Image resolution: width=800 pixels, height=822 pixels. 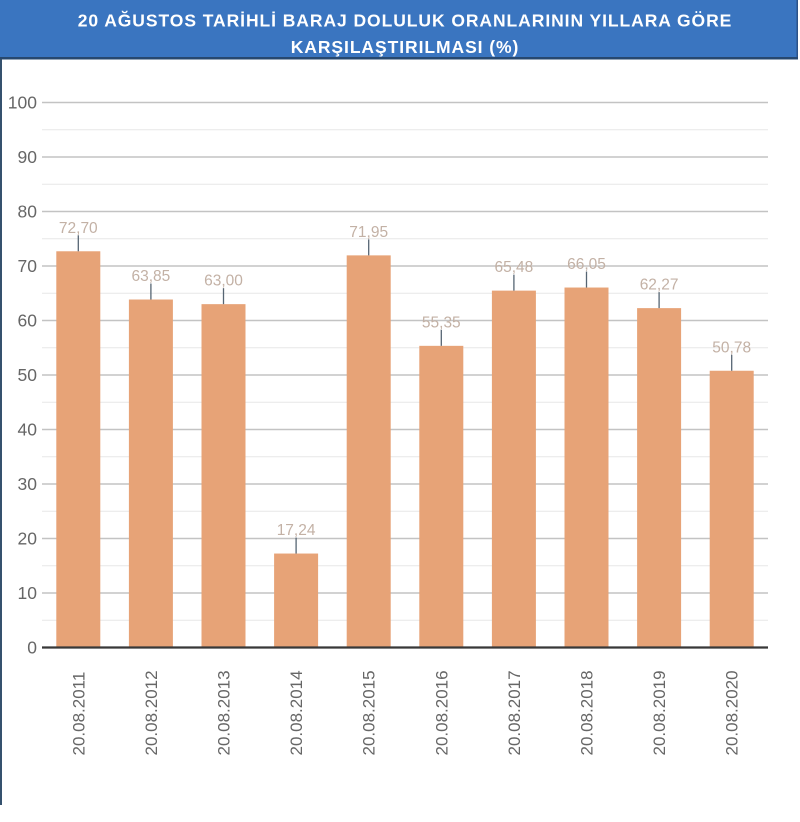 What do you see at coordinates (659, 712) in the screenshot?
I see `svg-text: 20.08.2019` at bounding box center [659, 712].